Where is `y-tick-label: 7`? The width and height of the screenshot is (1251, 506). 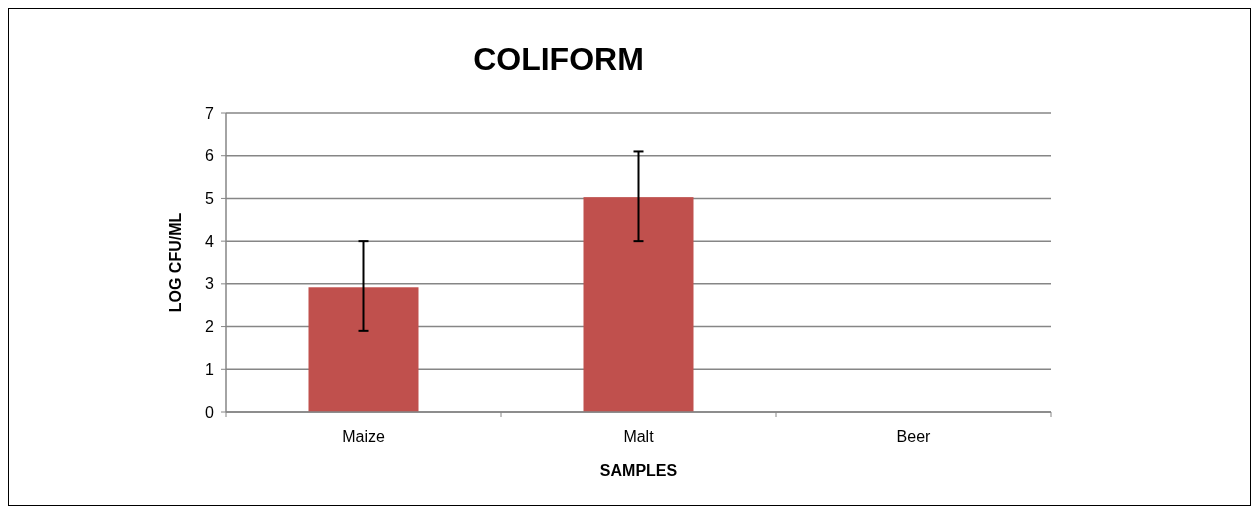
y-tick-label: 7 is located at coordinates (210, 113).